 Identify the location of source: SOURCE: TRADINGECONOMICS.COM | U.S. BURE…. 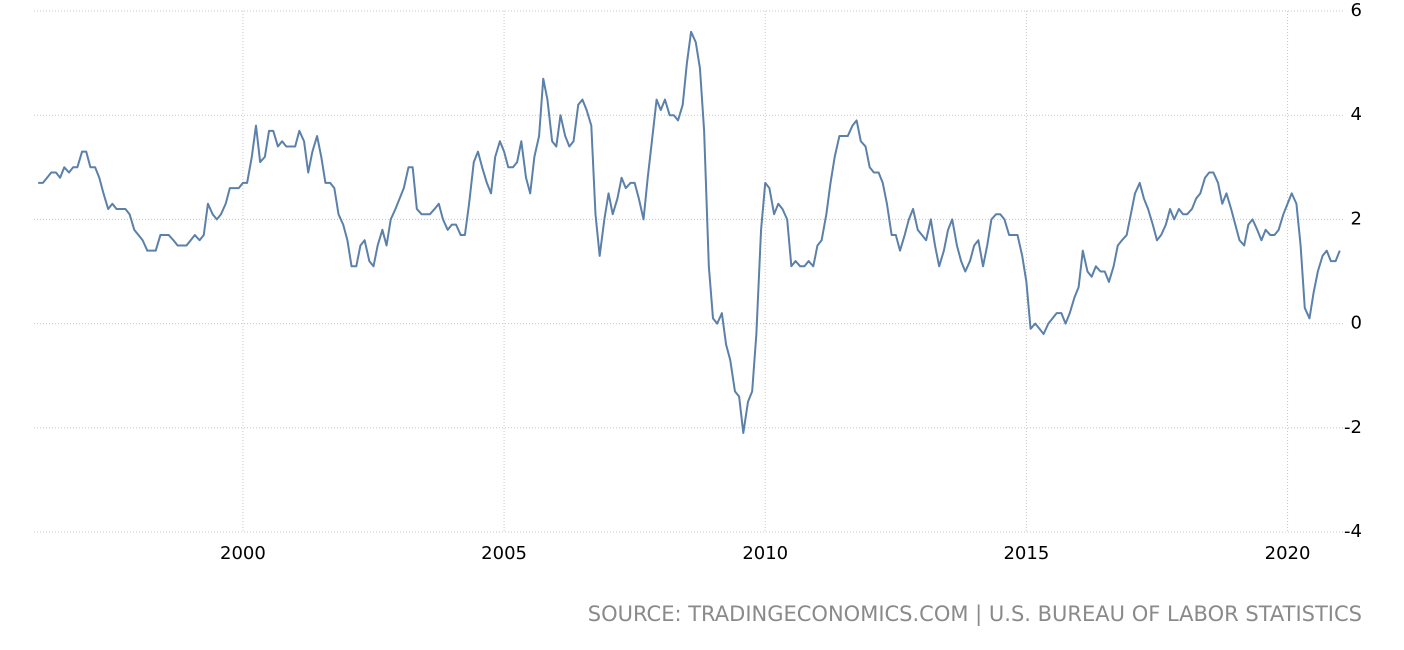
(975, 614).